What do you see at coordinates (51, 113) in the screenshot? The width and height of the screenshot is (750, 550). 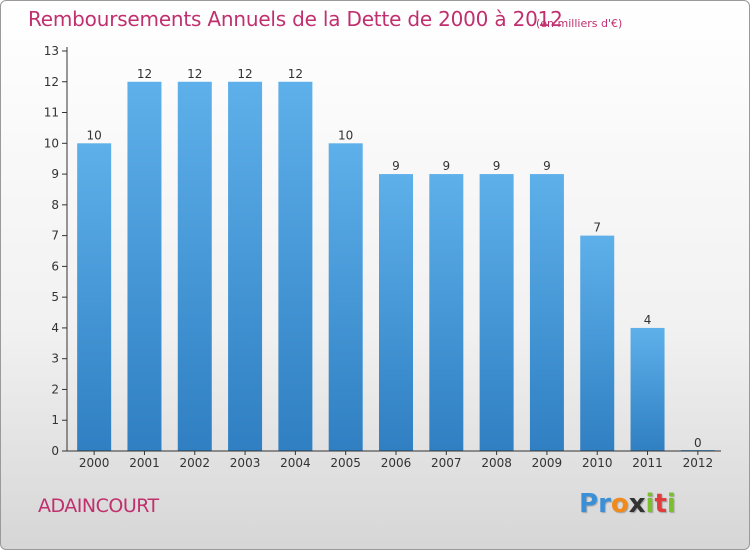 I see `y-tick-label: 11` at bounding box center [51, 113].